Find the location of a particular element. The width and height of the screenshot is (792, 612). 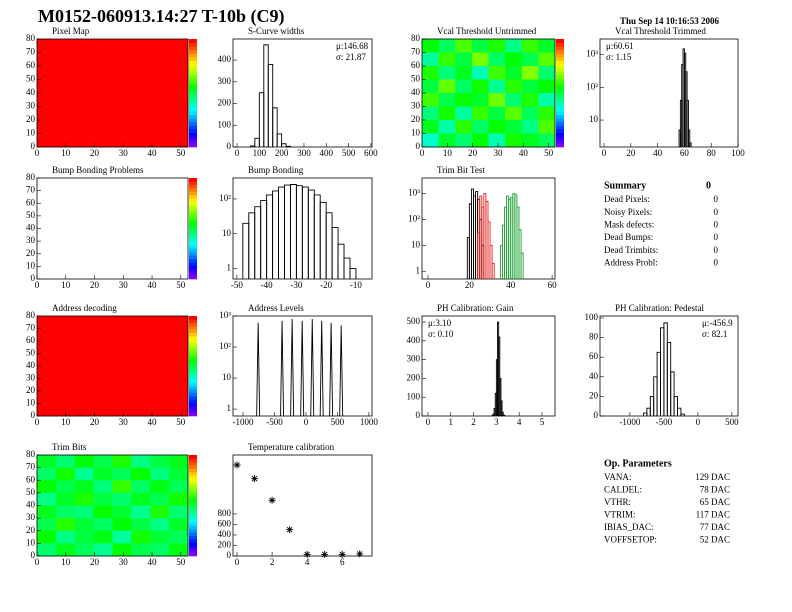

x-tick-label: 0 is located at coordinates (698, 422).